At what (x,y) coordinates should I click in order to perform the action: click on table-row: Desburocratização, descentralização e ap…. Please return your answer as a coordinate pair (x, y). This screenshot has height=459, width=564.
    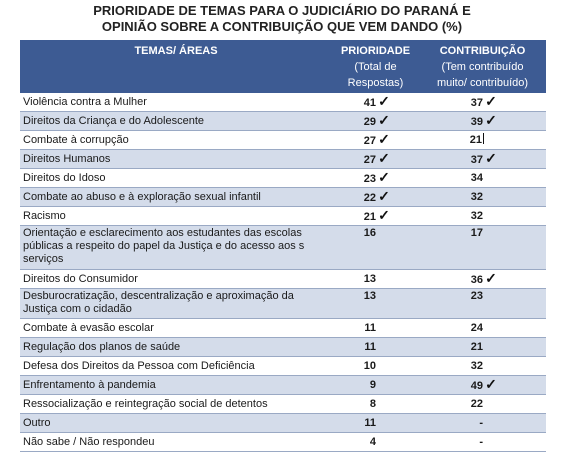
    Looking at the image, I should click on (283, 303).